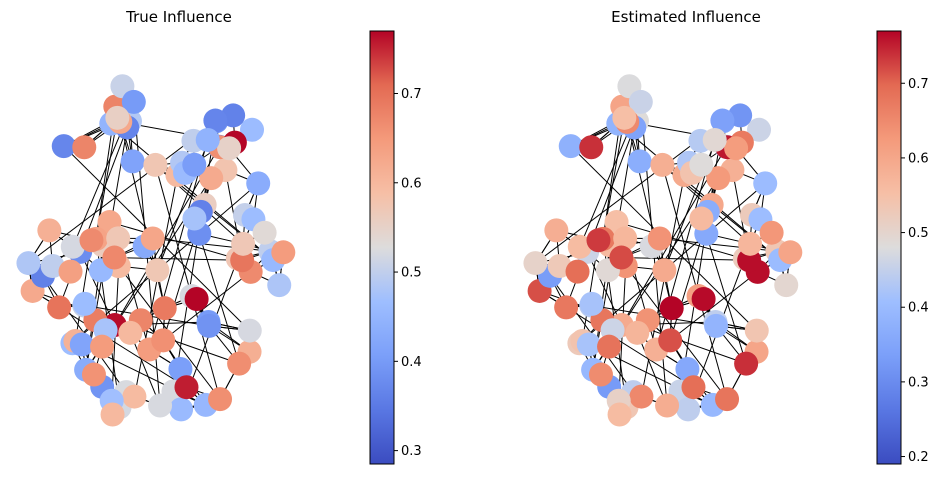  I want to click on colorbar-tick-label: 0.4, so click(411, 362).